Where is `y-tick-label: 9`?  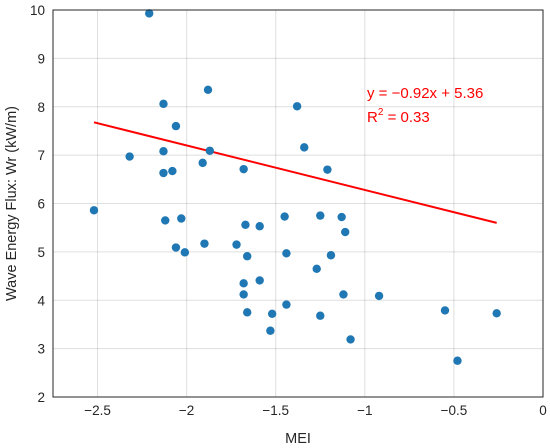 y-tick-label: 9 is located at coordinates (41, 58).